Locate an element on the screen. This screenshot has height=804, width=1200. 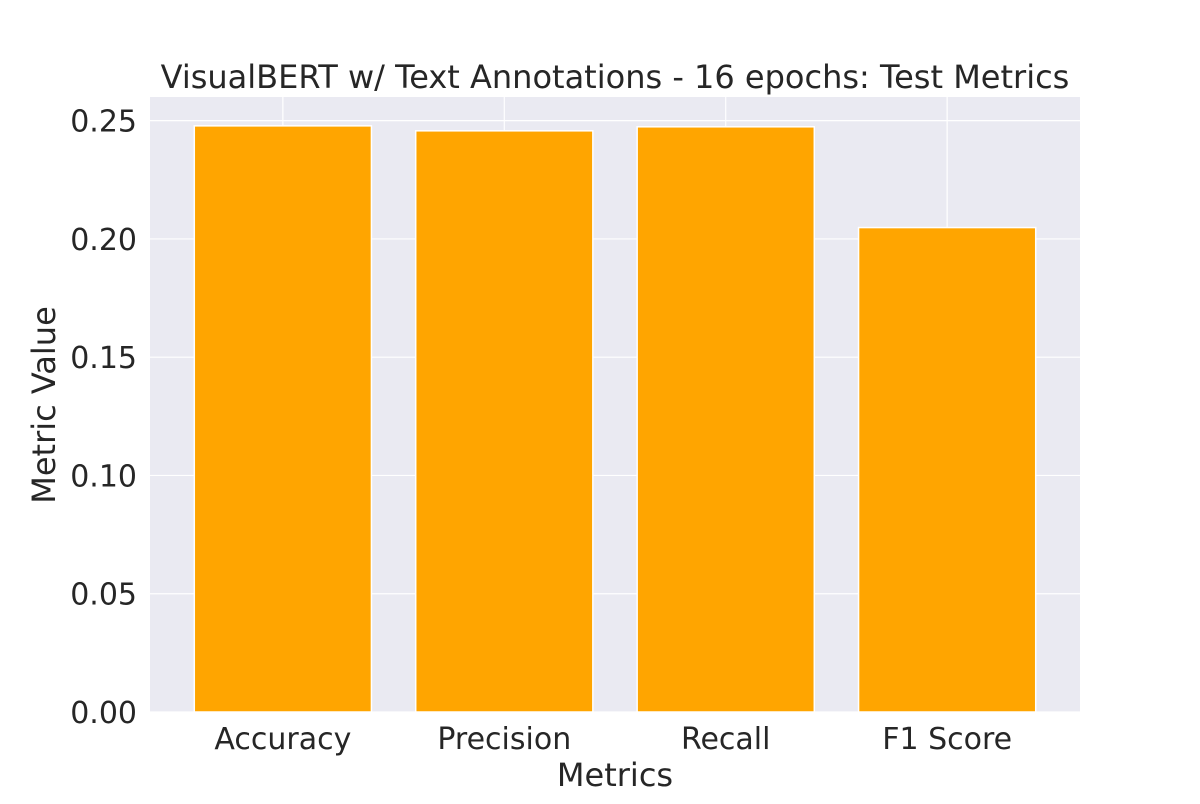
x-axis-label: Metrics is located at coordinates (615, 775).